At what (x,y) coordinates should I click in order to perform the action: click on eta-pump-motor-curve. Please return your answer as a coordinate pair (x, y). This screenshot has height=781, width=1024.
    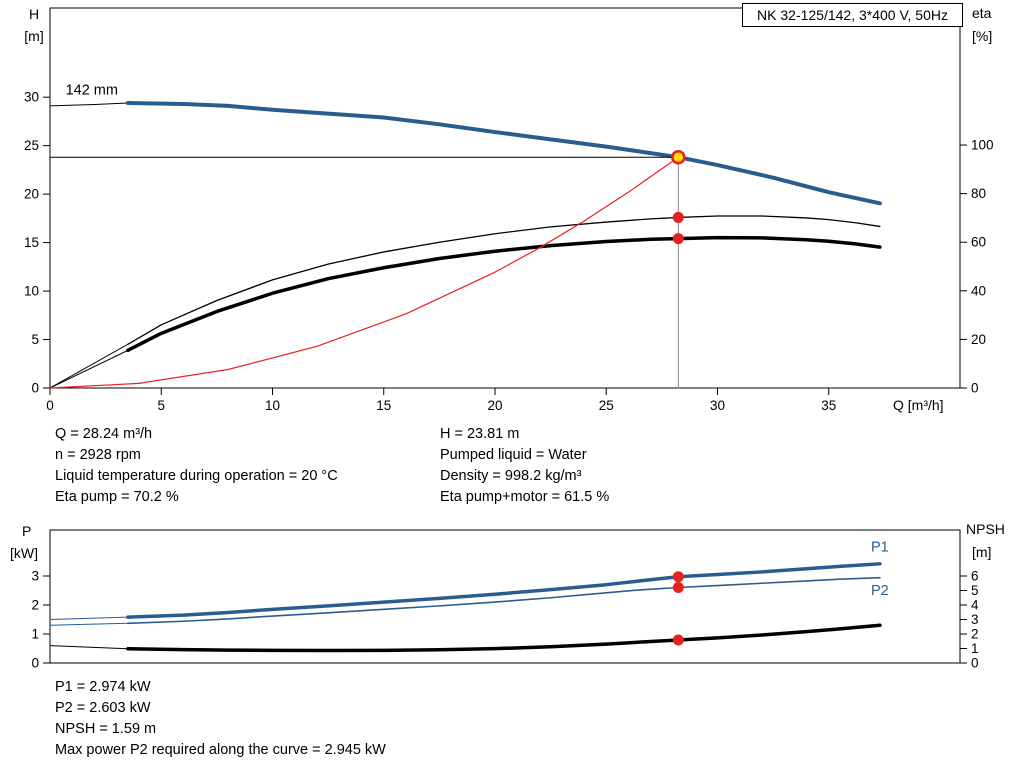
    Looking at the image, I should click on (504, 294).